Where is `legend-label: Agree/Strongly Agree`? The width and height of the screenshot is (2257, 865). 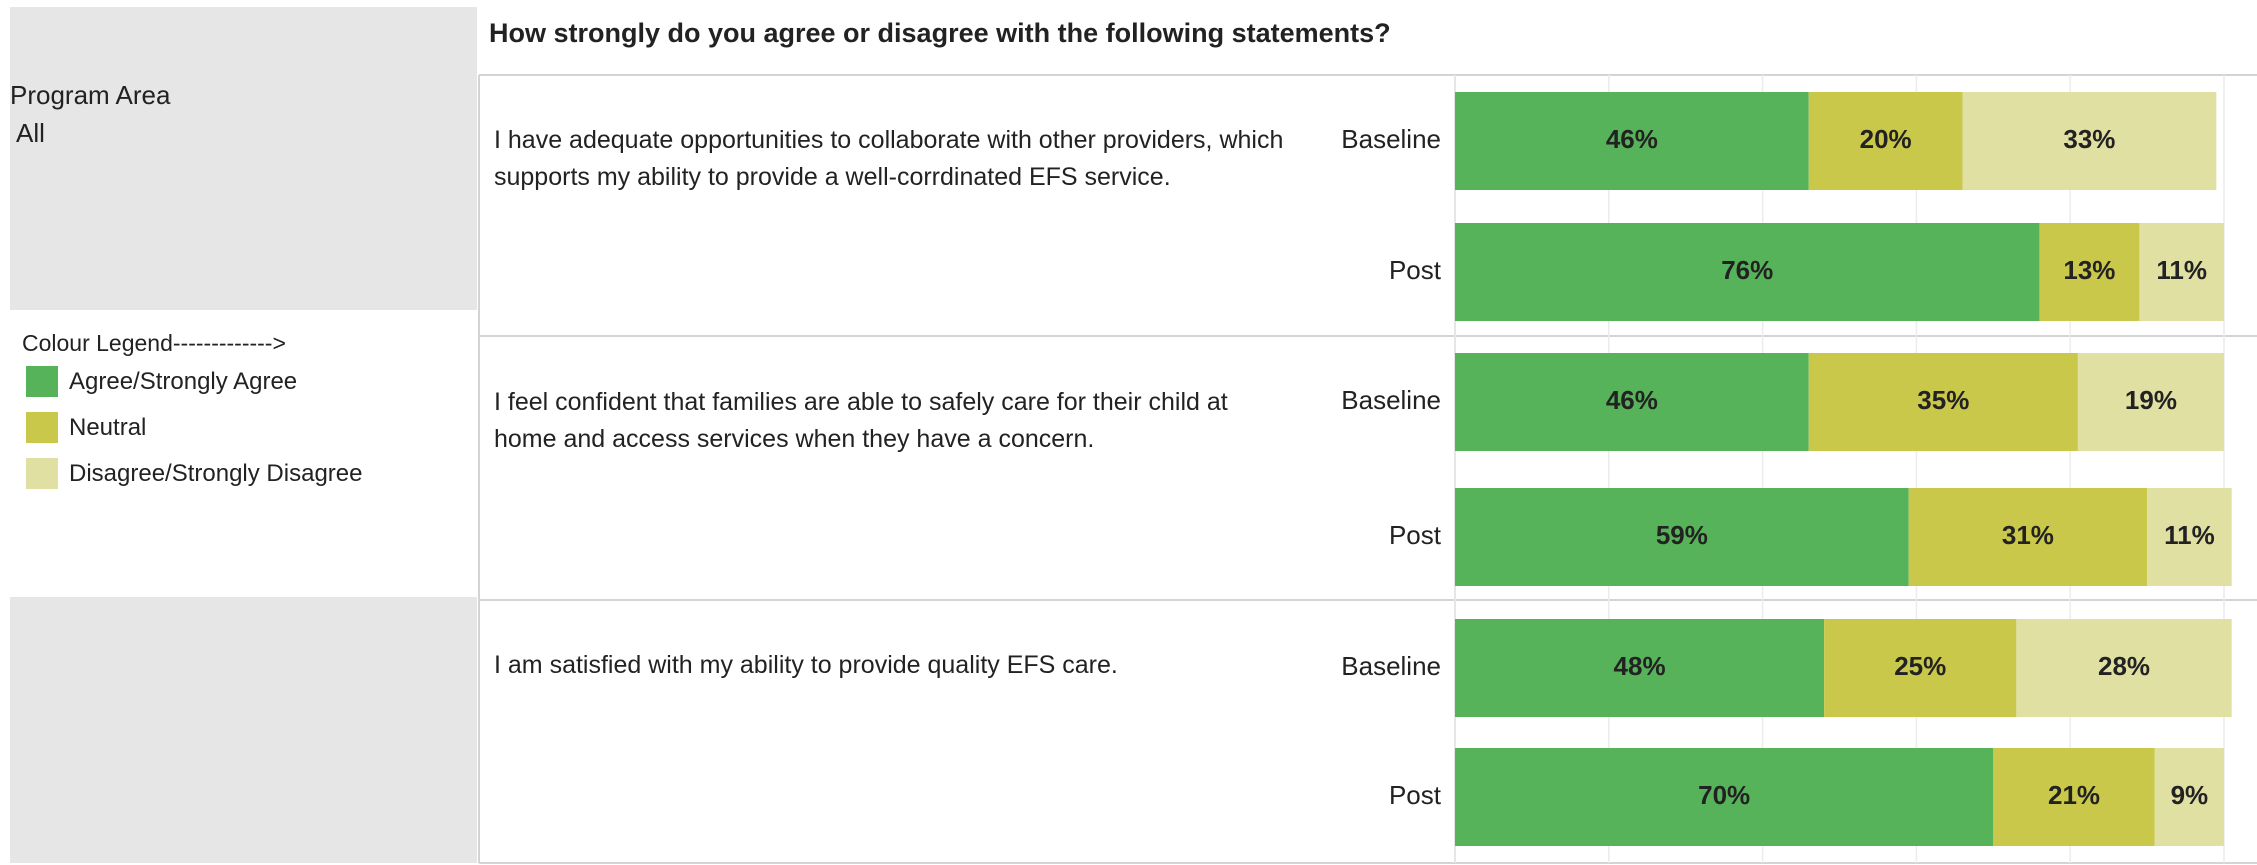 legend-label: Agree/Strongly Agree is located at coordinates (183, 381).